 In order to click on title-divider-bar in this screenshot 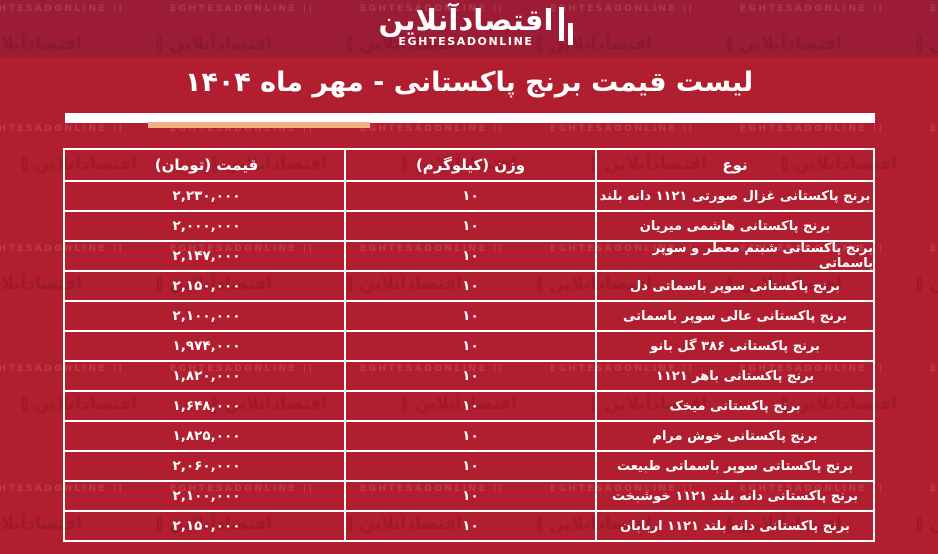, I will do `click(470, 118)`.